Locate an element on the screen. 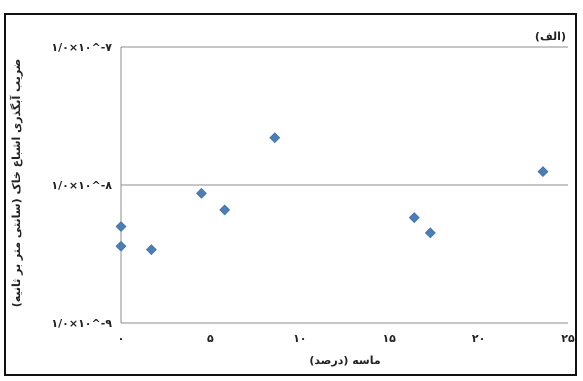 This screenshot has height=381, width=583. y-tick-label-2: ۱/۰×۱۰^-۷ is located at coordinates (81, 47).